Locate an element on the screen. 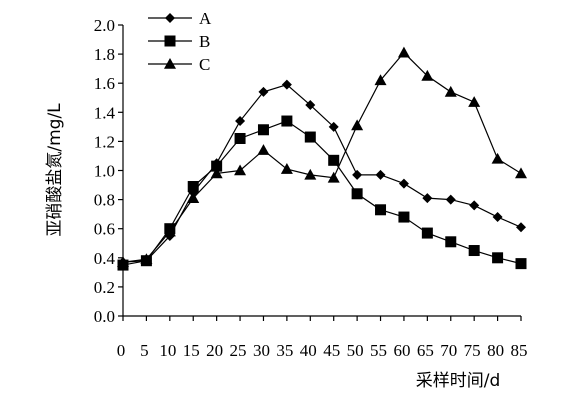 The image size is (586, 401). y-tick-label: 2.0 is located at coordinates (104, 25).